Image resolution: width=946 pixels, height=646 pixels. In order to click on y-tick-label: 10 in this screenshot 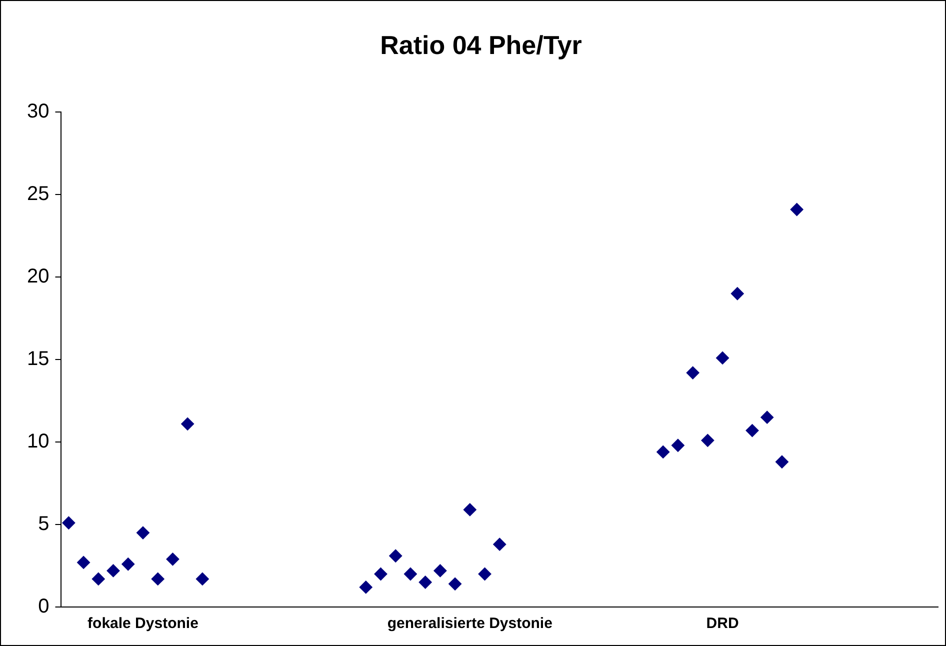, I will do `click(38, 441)`.